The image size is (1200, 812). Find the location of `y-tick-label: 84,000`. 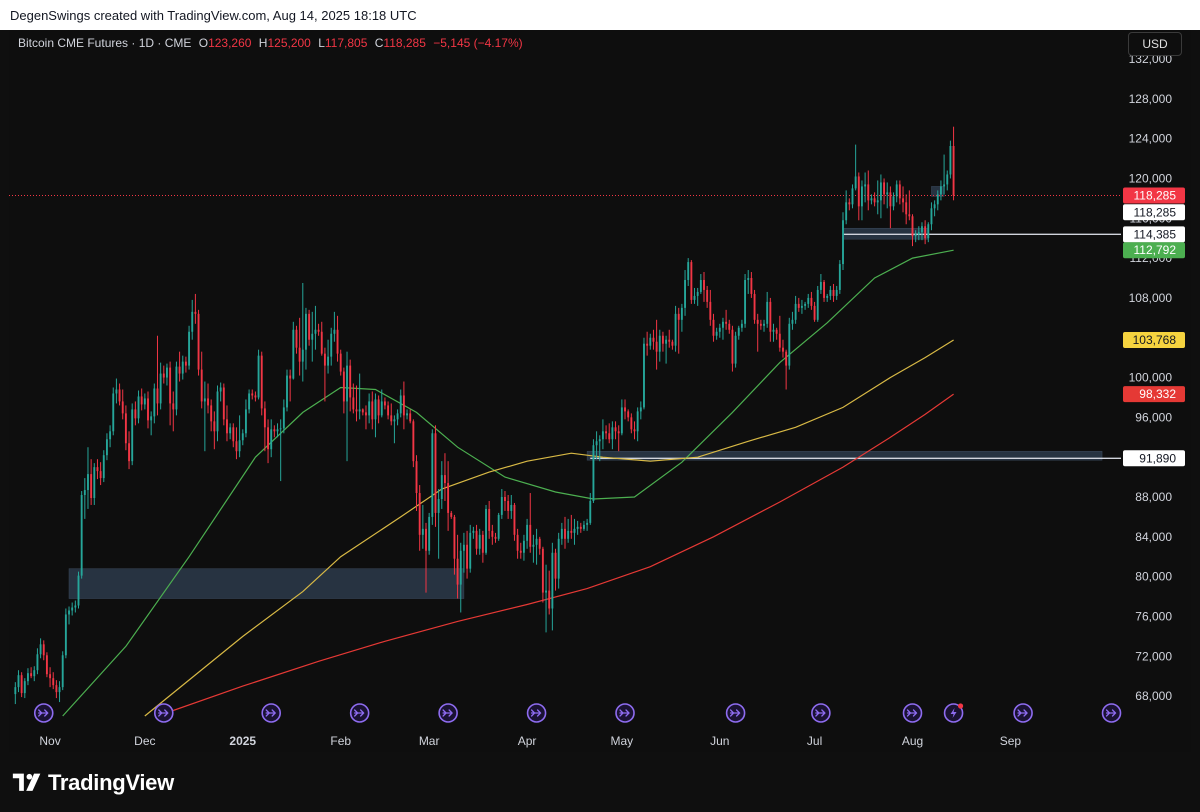

y-tick-label: 84,000 is located at coordinates (1153, 537).